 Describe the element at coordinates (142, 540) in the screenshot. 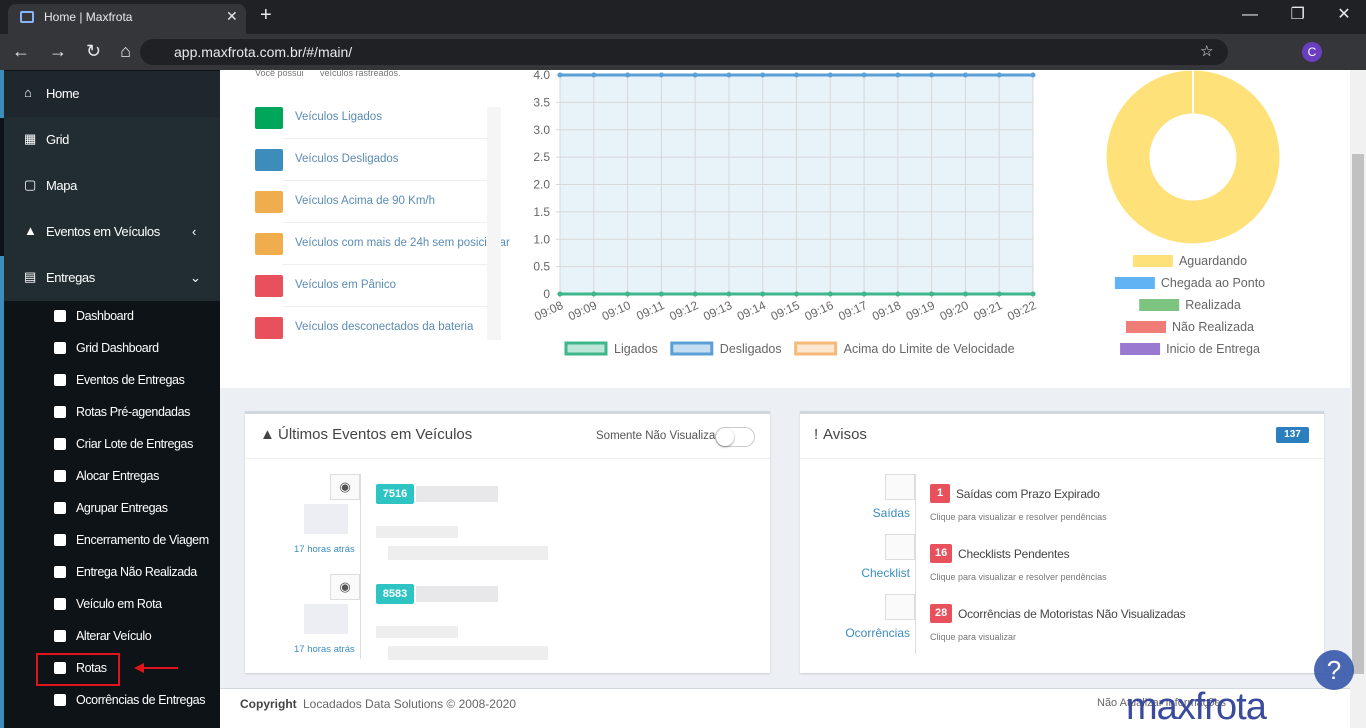

I see `submenu-label: Encerramento de Viagem` at that location.